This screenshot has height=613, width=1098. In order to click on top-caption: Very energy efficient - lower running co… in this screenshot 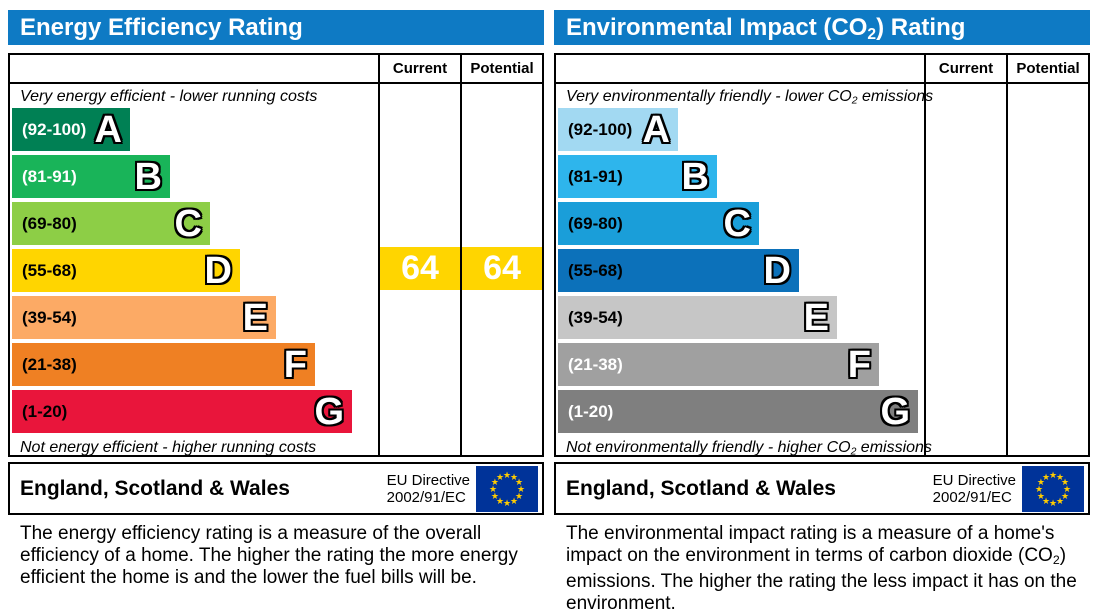, I will do `click(169, 96)`.